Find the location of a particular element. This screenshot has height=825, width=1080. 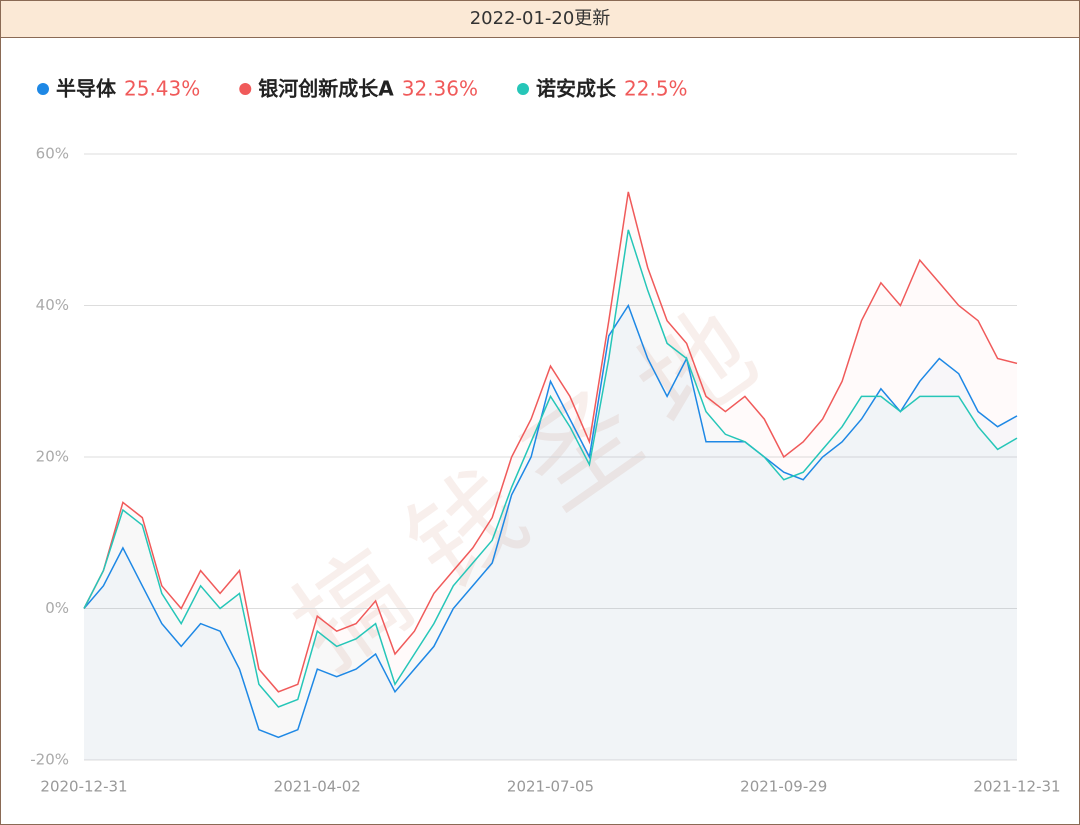

x-tick-label: 2021-04-02 is located at coordinates (317, 787).